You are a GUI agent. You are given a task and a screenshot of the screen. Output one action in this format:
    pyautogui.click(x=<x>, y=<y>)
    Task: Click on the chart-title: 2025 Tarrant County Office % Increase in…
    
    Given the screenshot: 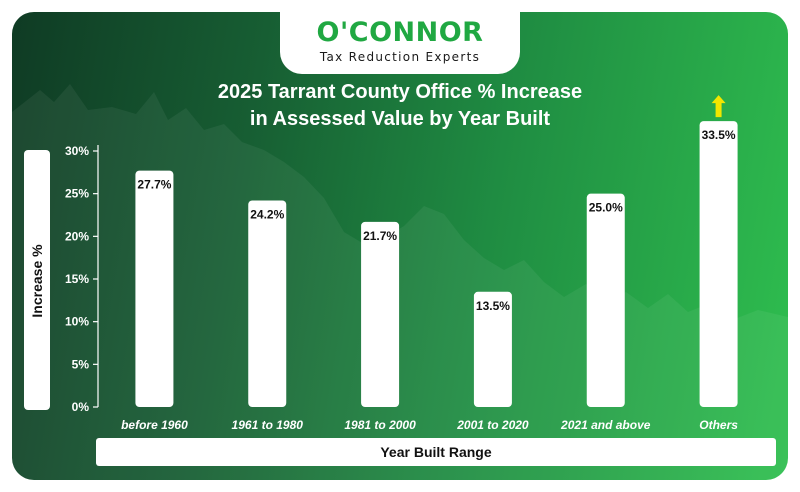 What is the action you would take?
    pyautogui.click(x=400, y=106)
    